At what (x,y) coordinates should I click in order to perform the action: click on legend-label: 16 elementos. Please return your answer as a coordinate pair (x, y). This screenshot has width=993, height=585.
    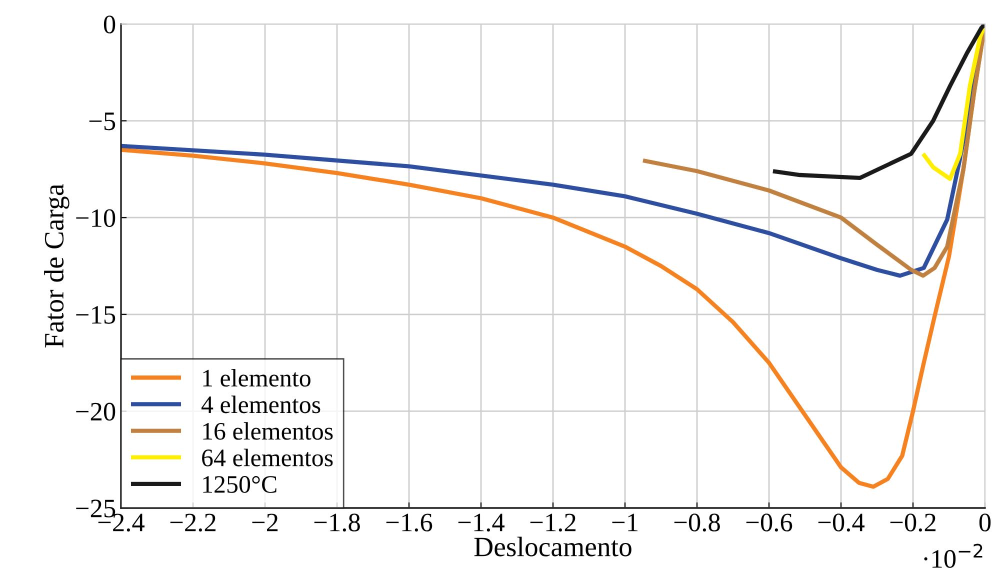
    Looking at the image, I should click on (268, 431).